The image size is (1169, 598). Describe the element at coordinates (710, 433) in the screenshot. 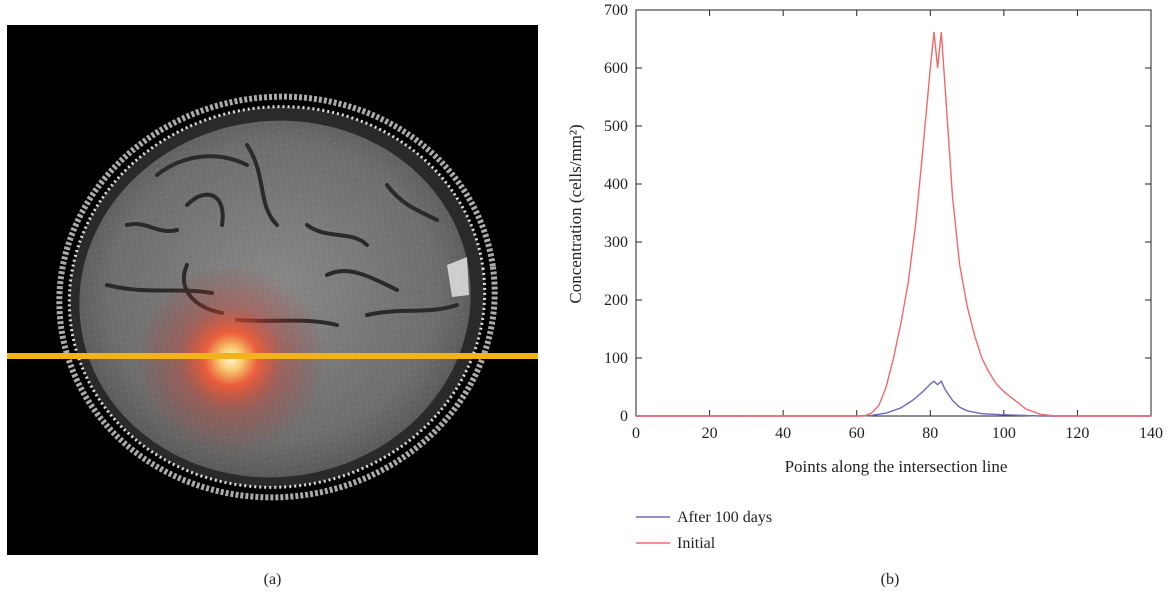

I see `x-tick-label: 20` at that location.